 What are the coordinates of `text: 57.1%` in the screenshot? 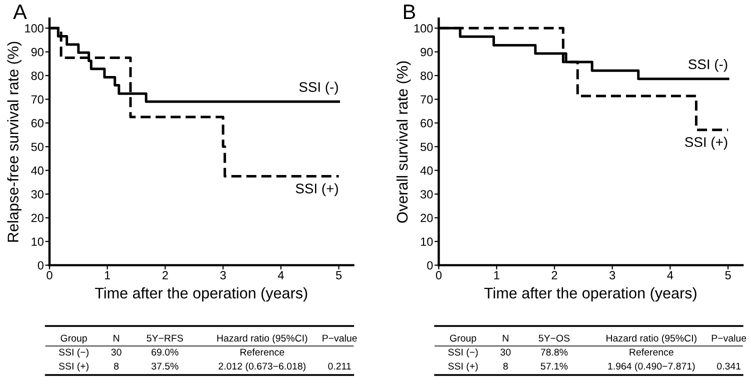 It's located at (554, 366).